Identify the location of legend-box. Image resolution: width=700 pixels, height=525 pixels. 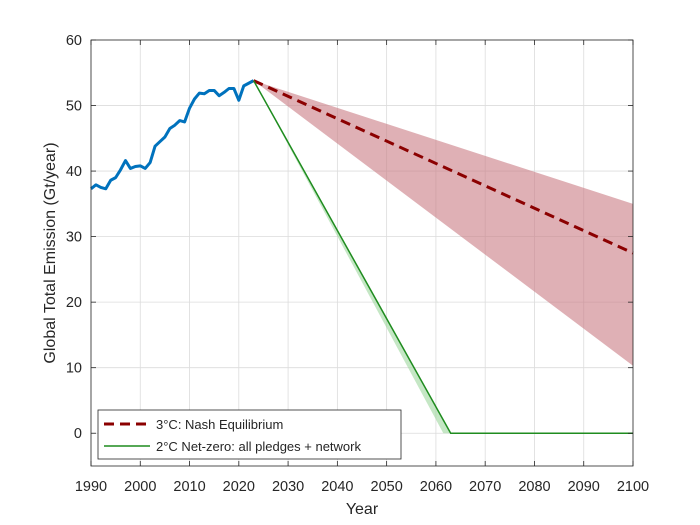
(249, 434).